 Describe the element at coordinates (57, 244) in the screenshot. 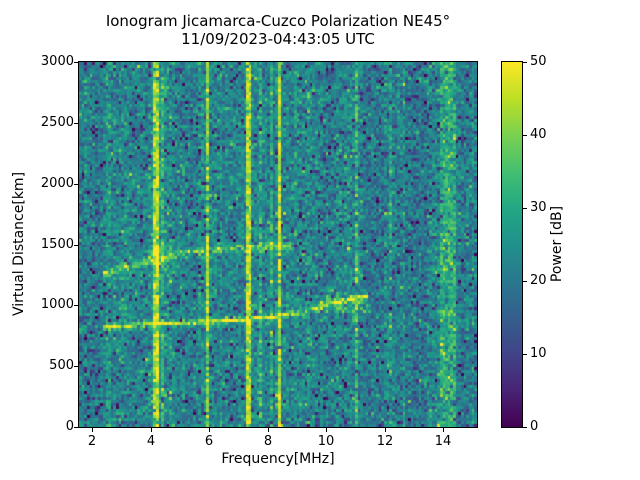

I see `y-tick-label: 1500` at that location.